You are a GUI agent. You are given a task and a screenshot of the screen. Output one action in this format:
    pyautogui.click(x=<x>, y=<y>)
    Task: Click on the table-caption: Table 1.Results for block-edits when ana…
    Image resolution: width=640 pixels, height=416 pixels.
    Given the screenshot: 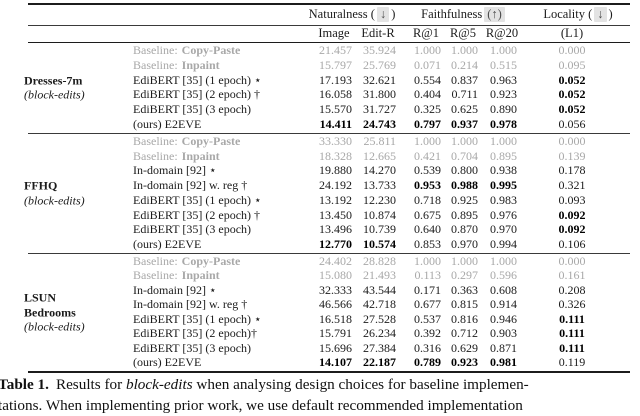 What is the action you would take?
    pyautogui.click(x=320, y=395)
    